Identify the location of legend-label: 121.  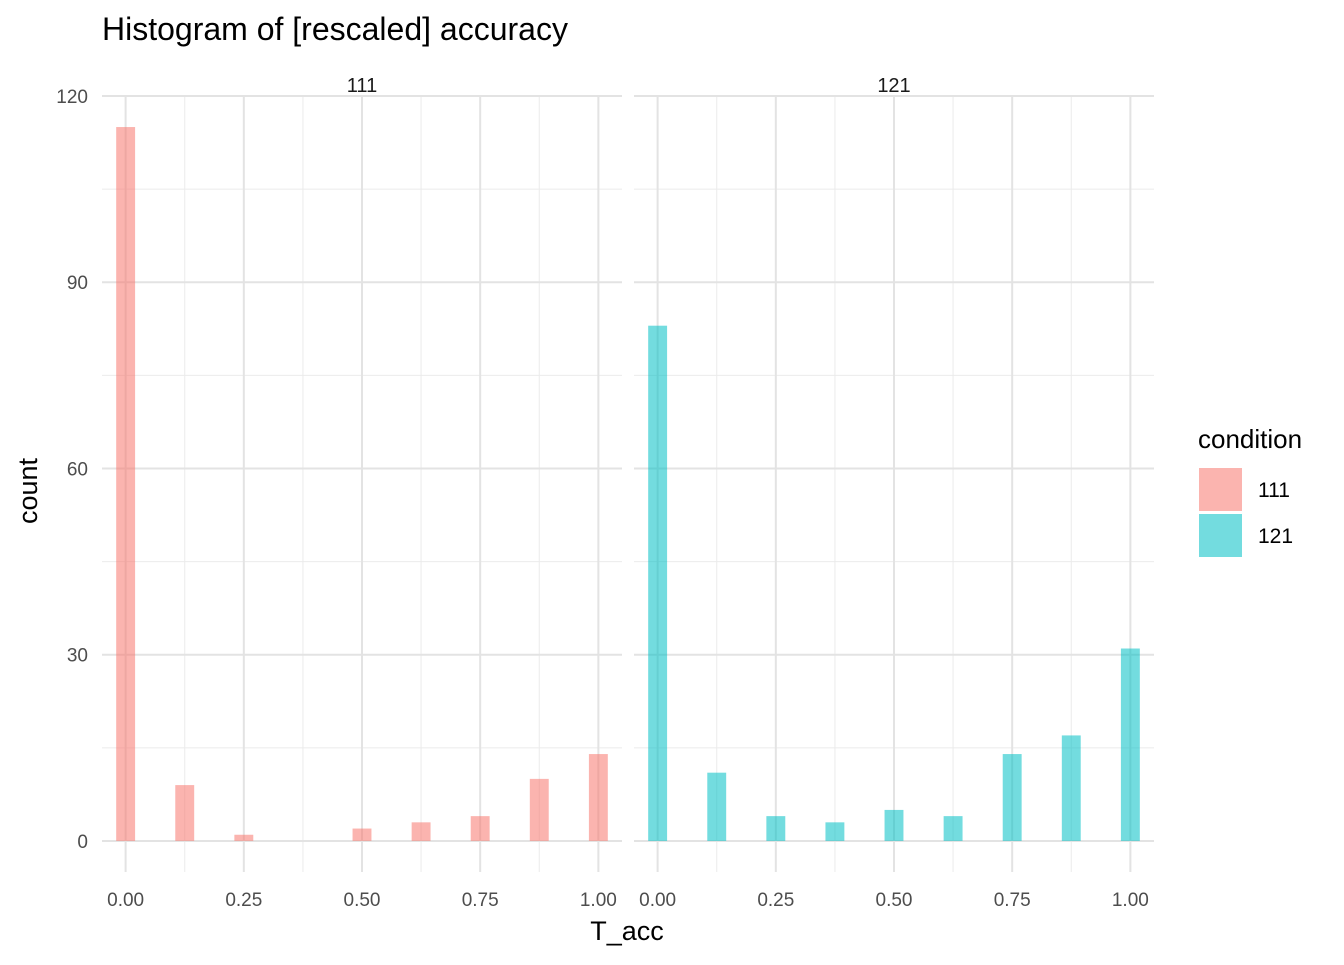
(1275, 536).